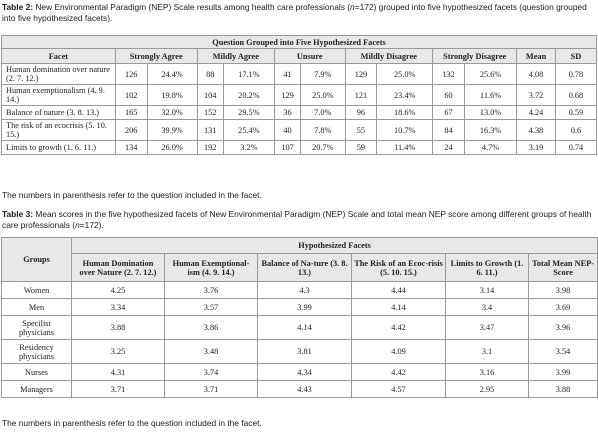  What do you see at coordinates (490, 74) in the screenshot?
I see `percent-cell: 25.6%` at bounding box center [490, 74].